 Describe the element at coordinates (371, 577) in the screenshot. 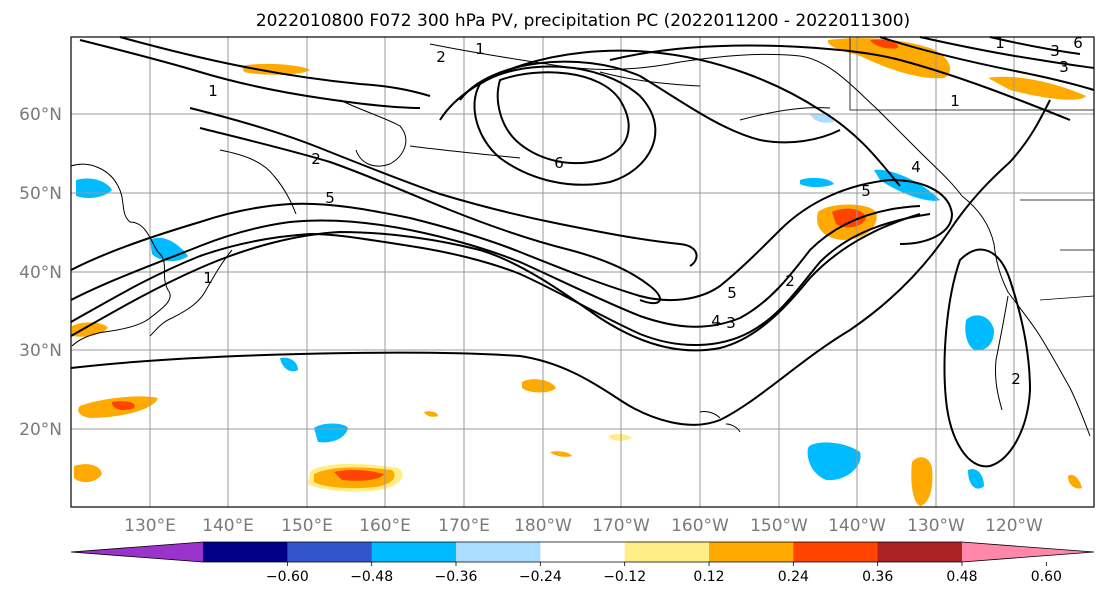

I see `colorbar-tick-label: −0.48` at that location.